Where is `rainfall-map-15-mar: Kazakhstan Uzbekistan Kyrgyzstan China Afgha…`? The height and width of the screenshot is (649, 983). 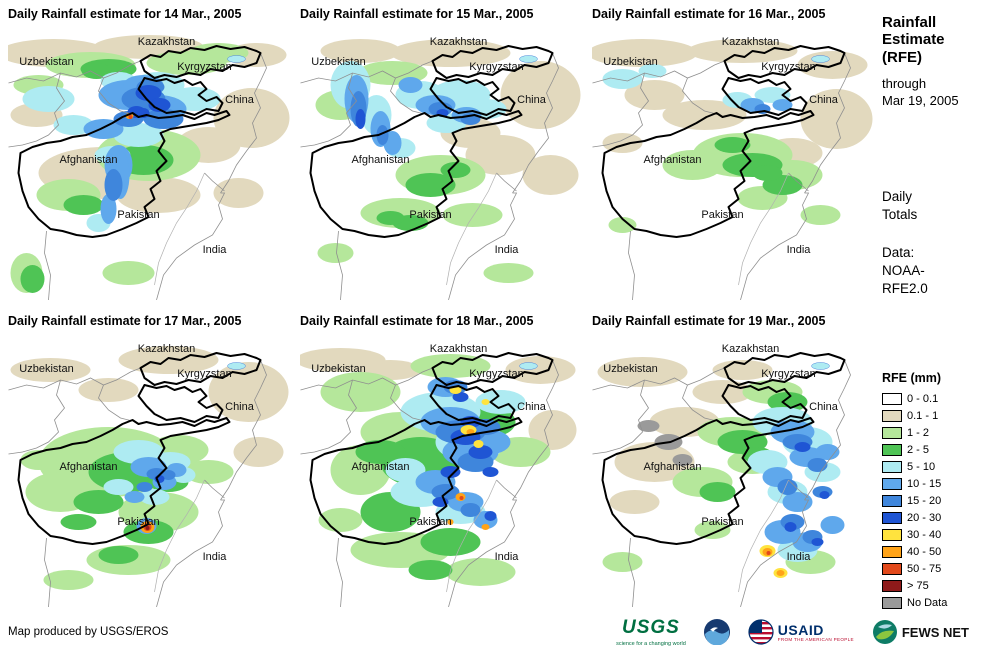
rainfall-map-15-mar: Kazakhstan Uzbekistan Kyrgyzstan China Afgha… is located at coordinates (442, 161).